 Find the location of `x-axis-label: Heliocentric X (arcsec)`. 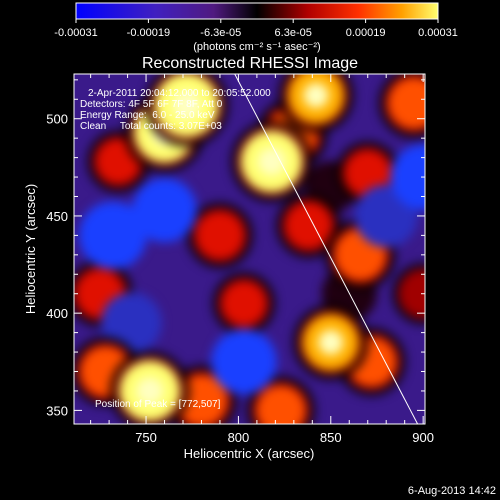

x-axis-label: Heliocentric X (arcsec) is located at coordinates (249, 453).